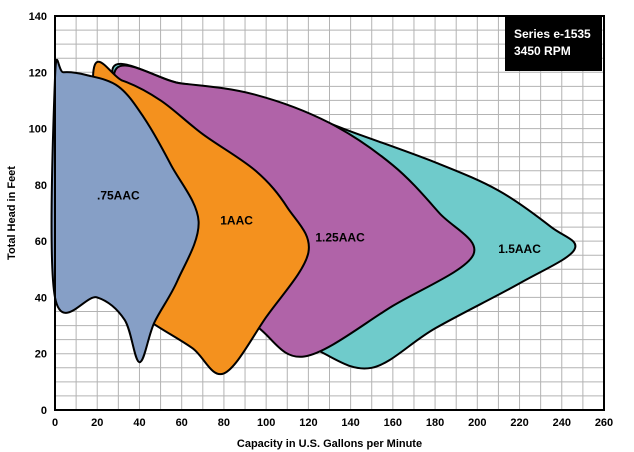  What do you see at coordinates (44, 411) in the screenshot?
I see `y-tick-label: 0` at bounding box center [44, 411].